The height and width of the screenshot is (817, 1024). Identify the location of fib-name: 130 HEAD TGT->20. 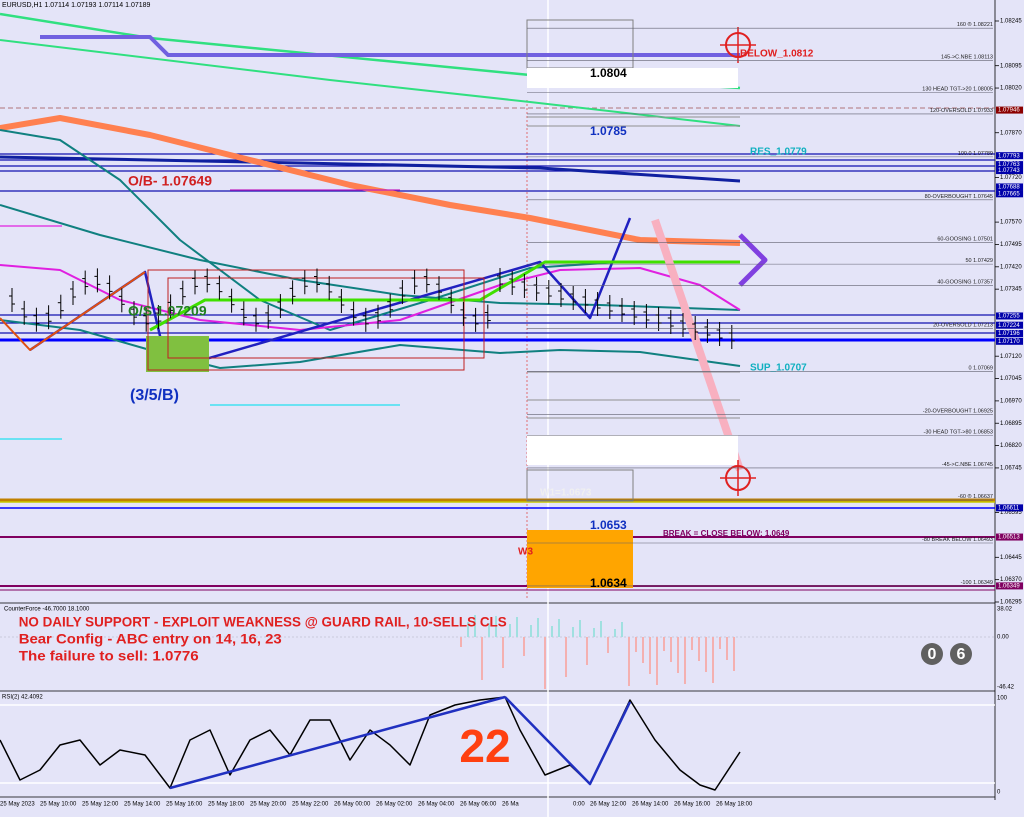
(946, 90).